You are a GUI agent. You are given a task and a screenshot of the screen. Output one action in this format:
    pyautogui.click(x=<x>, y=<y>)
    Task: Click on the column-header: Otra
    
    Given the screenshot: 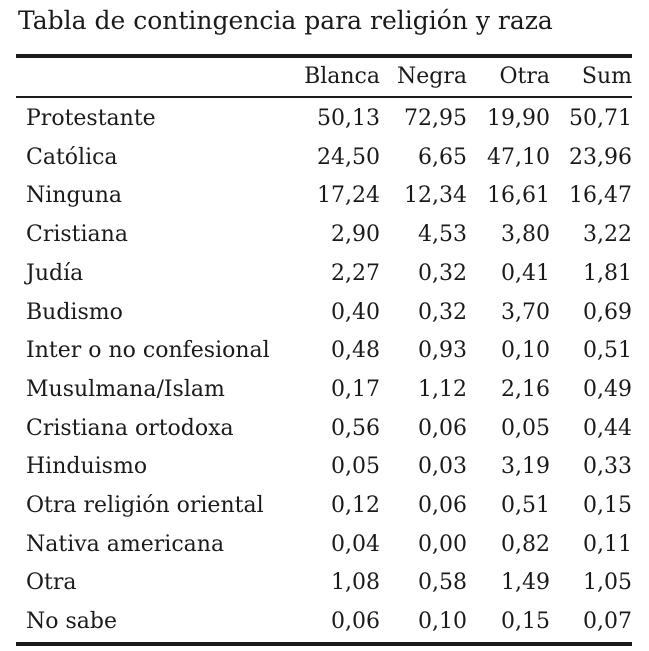 What is the action you would take?
    pyautogui.click(x=524, y=76)
    